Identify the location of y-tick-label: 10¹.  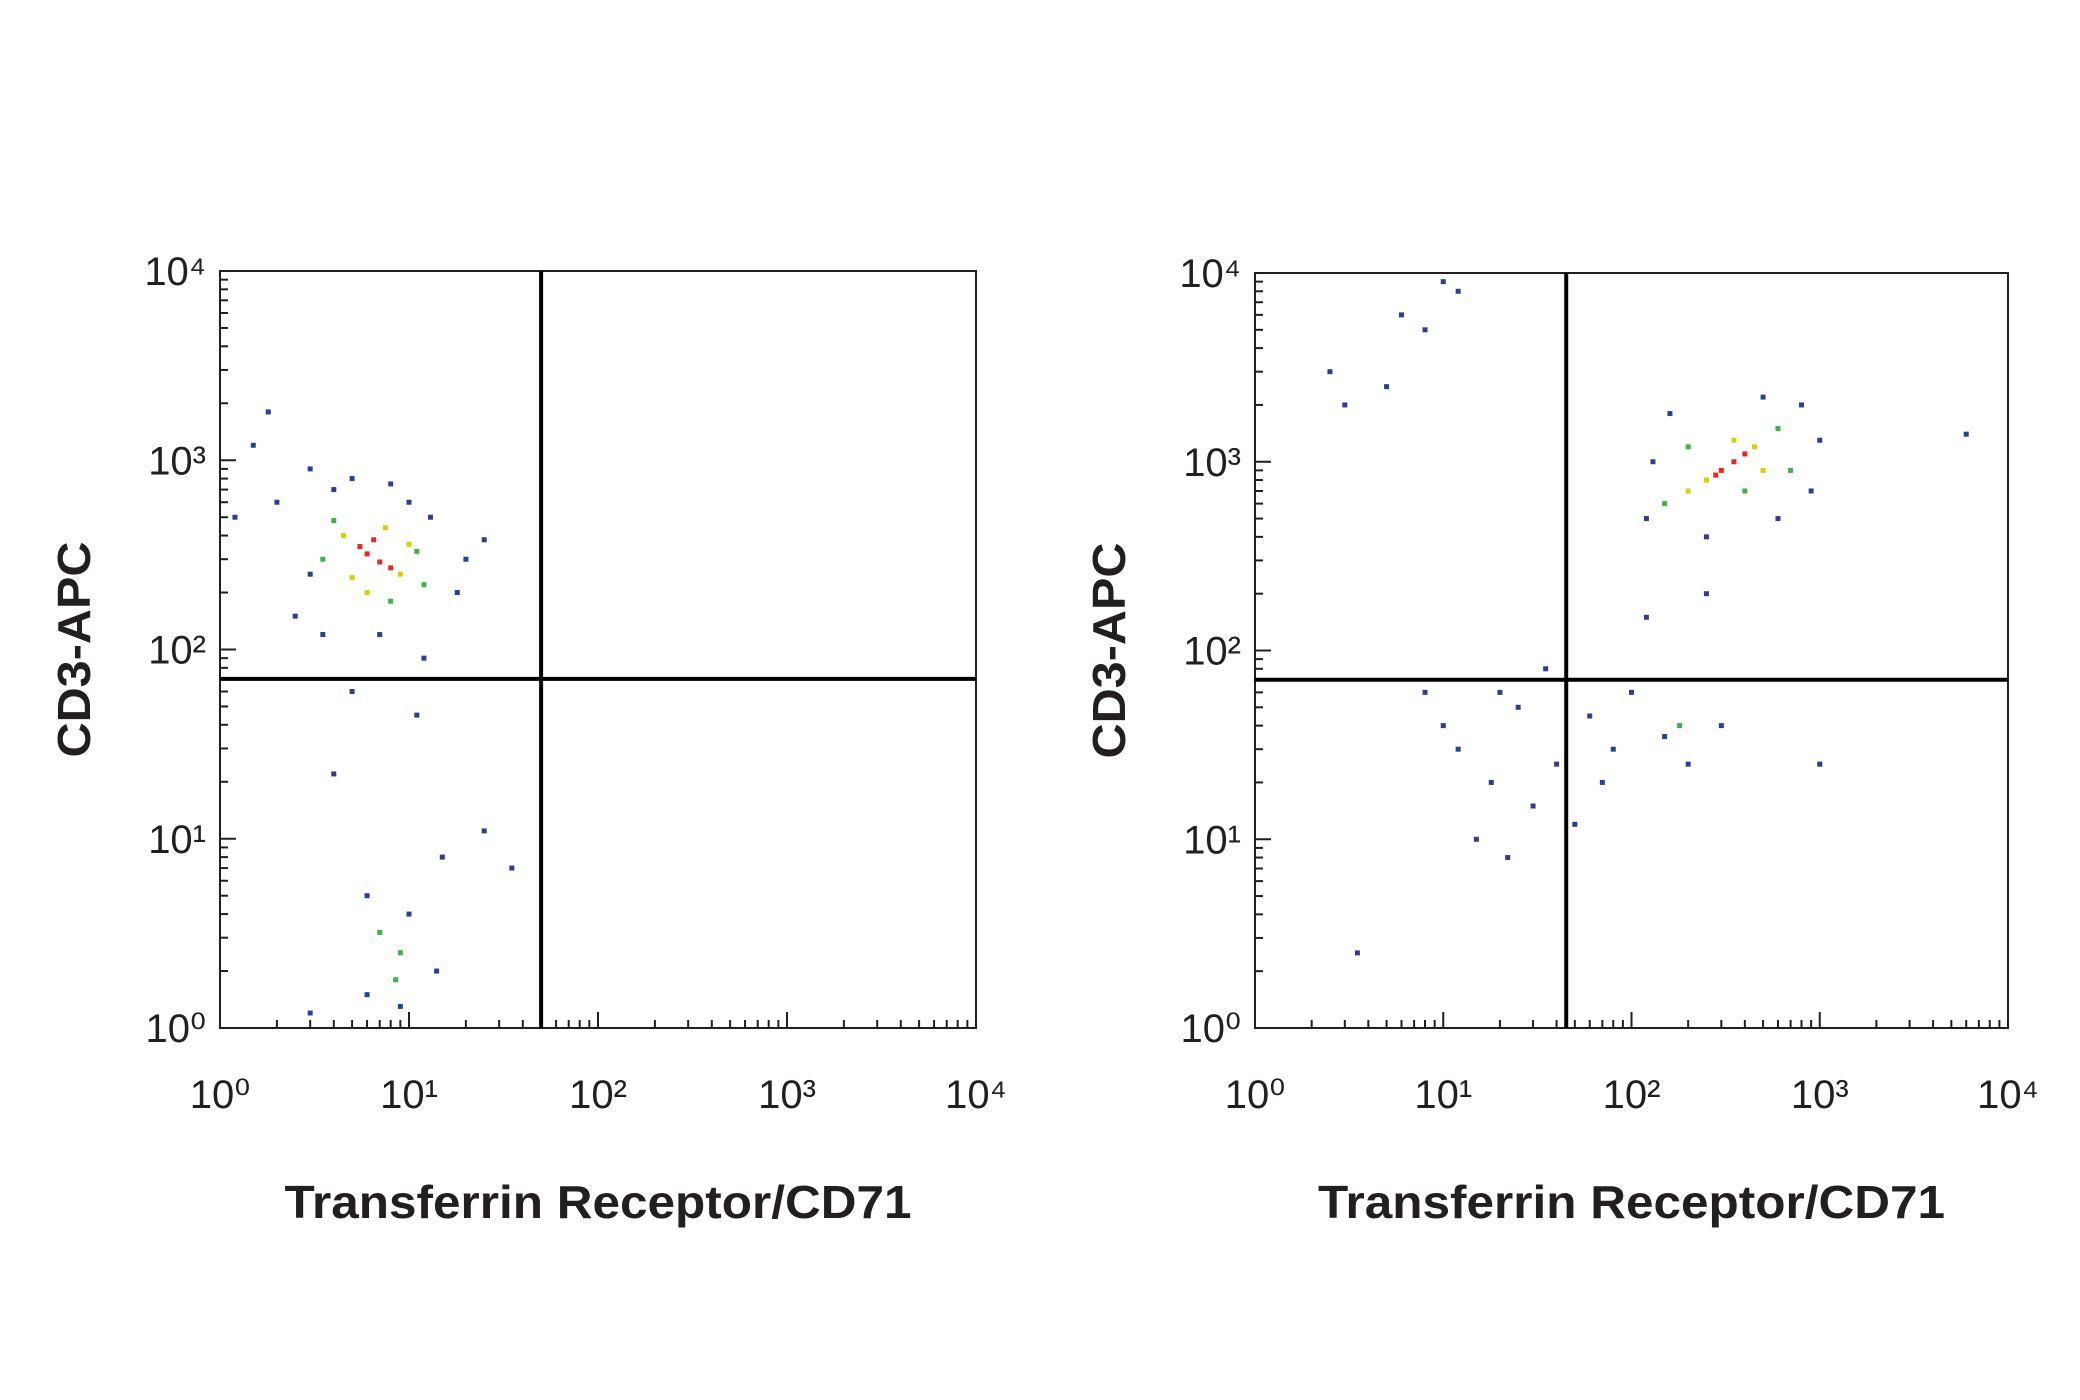
(177, 840).